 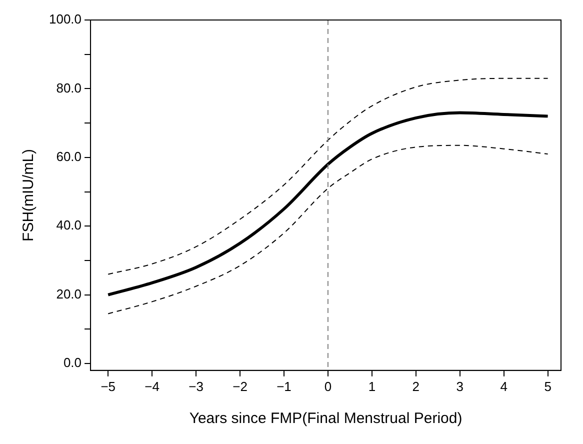 What do you see at coordinates (196, 386) in the screenshot?
I see `x-tick-label: −3` at bounding box center [196, 386].